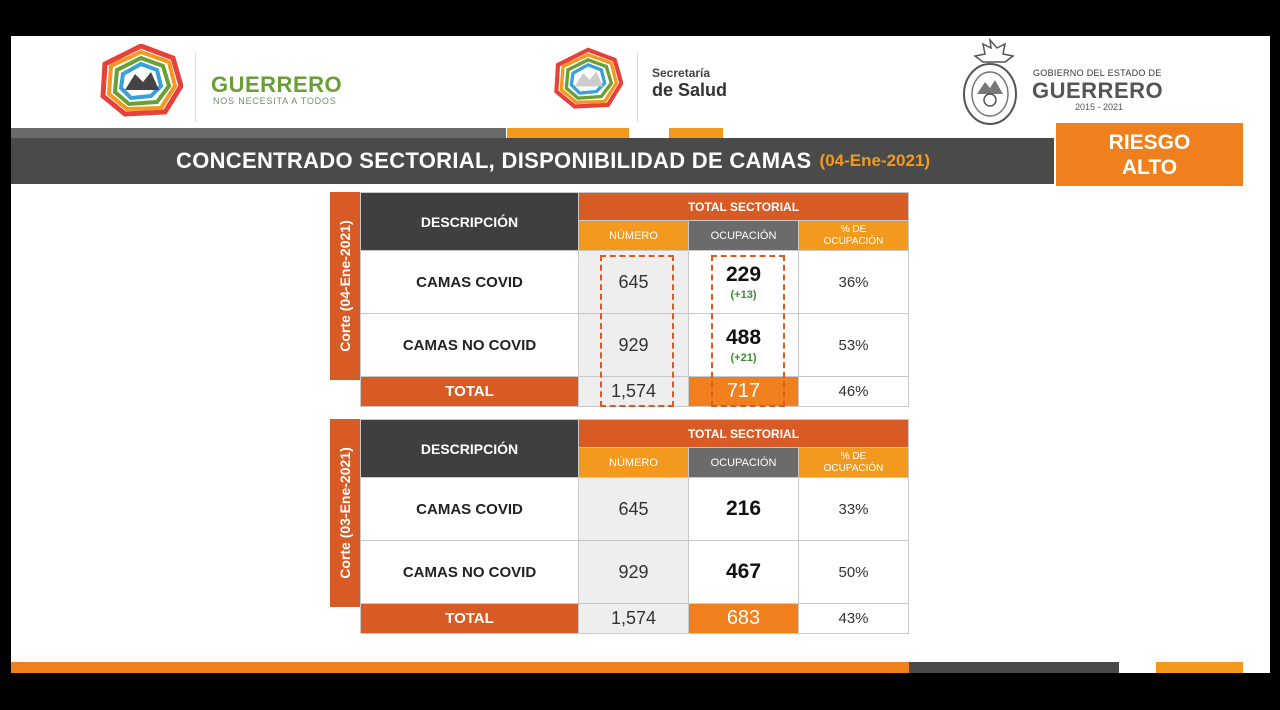  I want to click on secretaria-label: Secretaría, so click(681, 73).